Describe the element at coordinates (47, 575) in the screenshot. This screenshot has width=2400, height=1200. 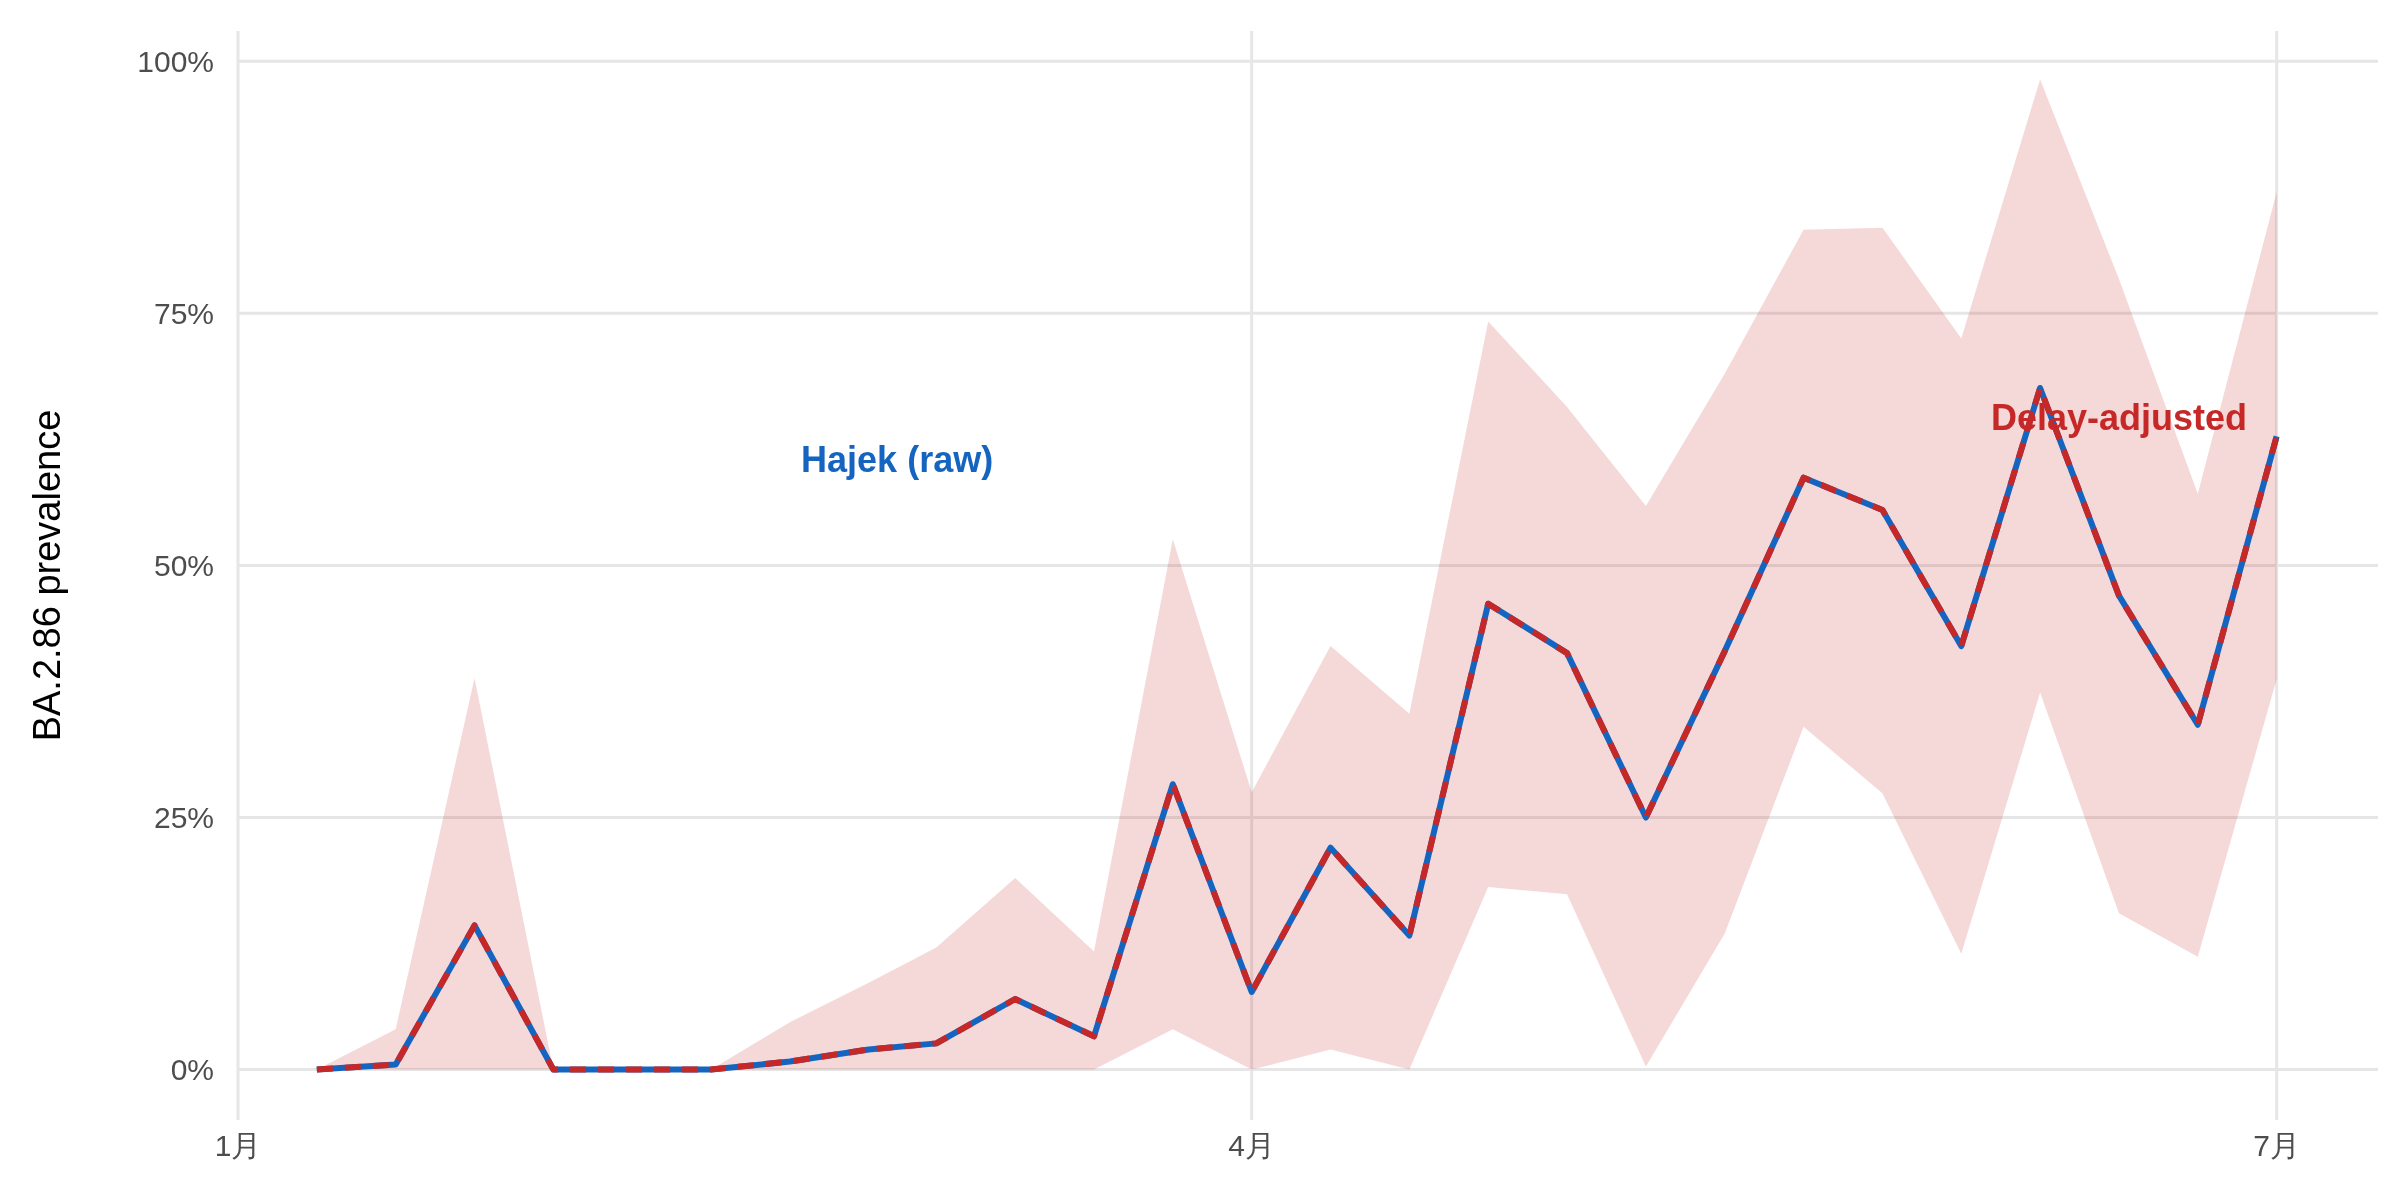
I see `y-axis-title: BA.2.86 prevalence` at that location.